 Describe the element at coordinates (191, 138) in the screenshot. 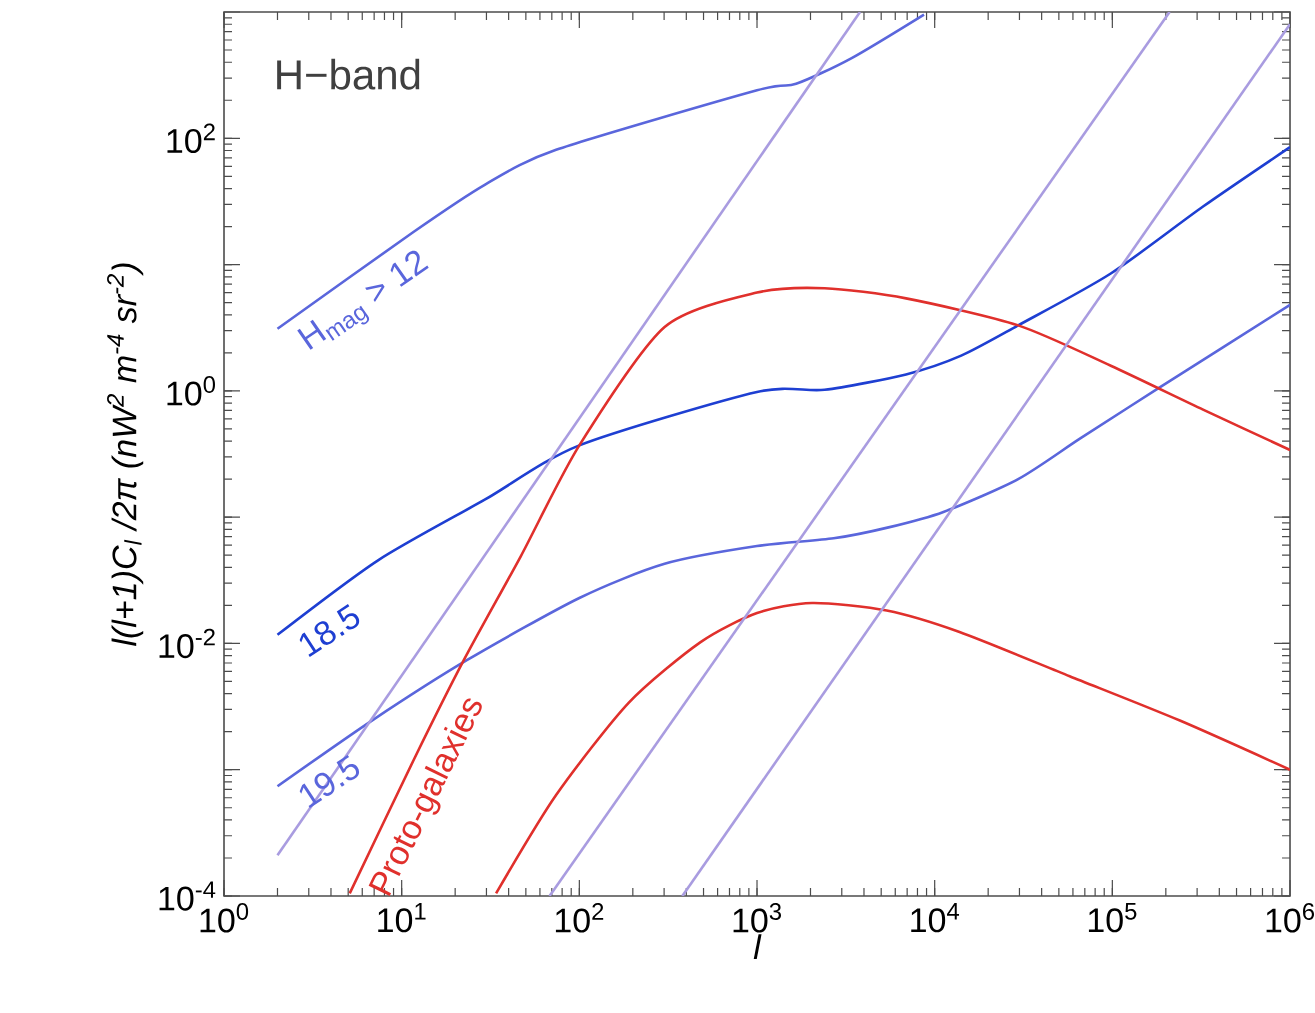

I see `y-tick-label: 10$^{2}$` at that location.